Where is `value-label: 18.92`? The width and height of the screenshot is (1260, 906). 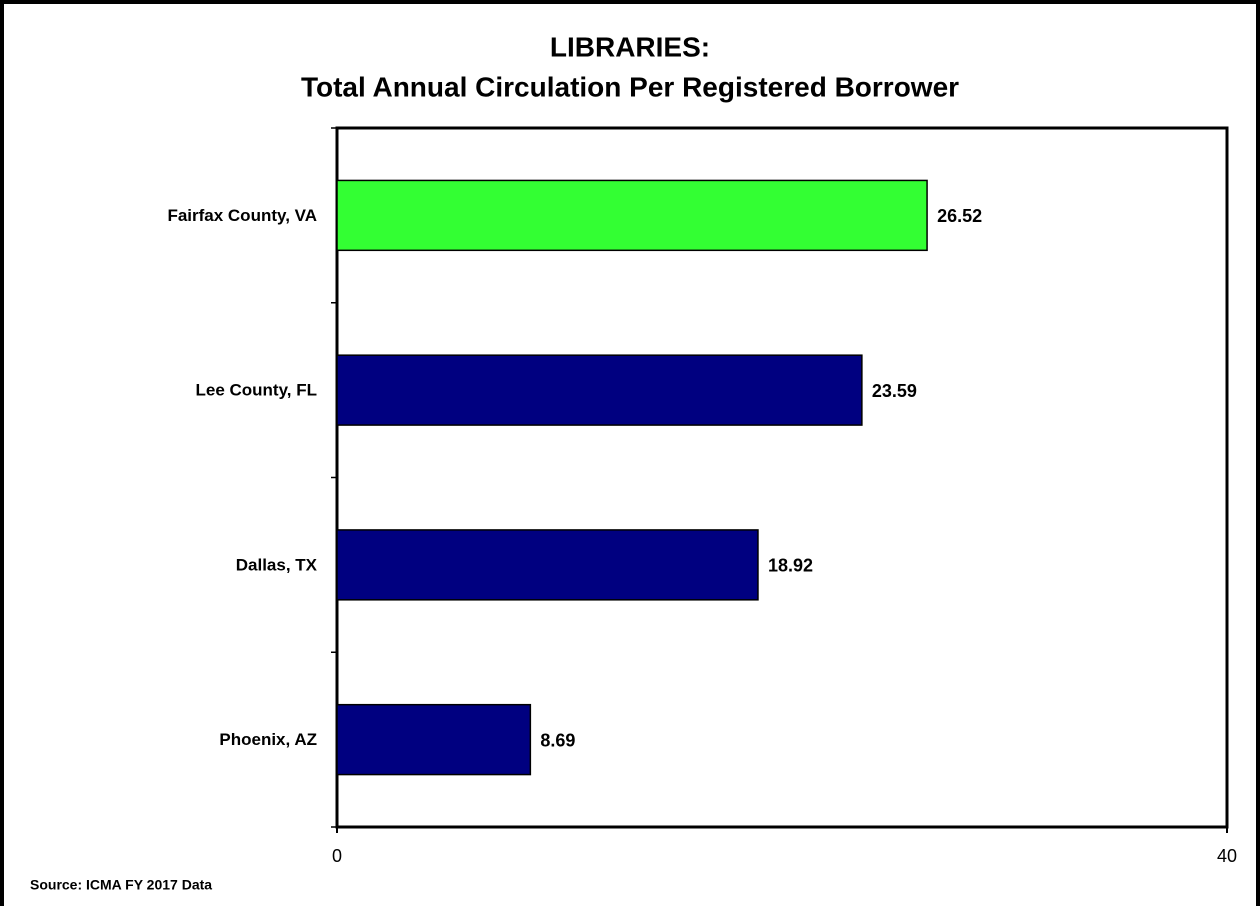 value-label: 18.92 is located at coordinates (790, 566).